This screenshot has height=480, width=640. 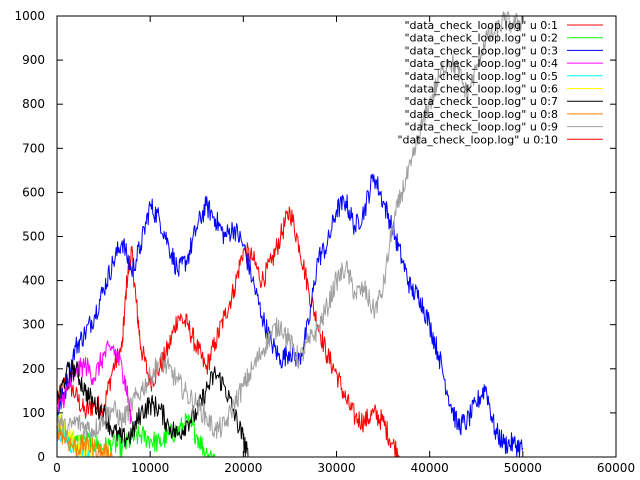 I want to click on y-tick-label: 200, so click(x=33, y=369).